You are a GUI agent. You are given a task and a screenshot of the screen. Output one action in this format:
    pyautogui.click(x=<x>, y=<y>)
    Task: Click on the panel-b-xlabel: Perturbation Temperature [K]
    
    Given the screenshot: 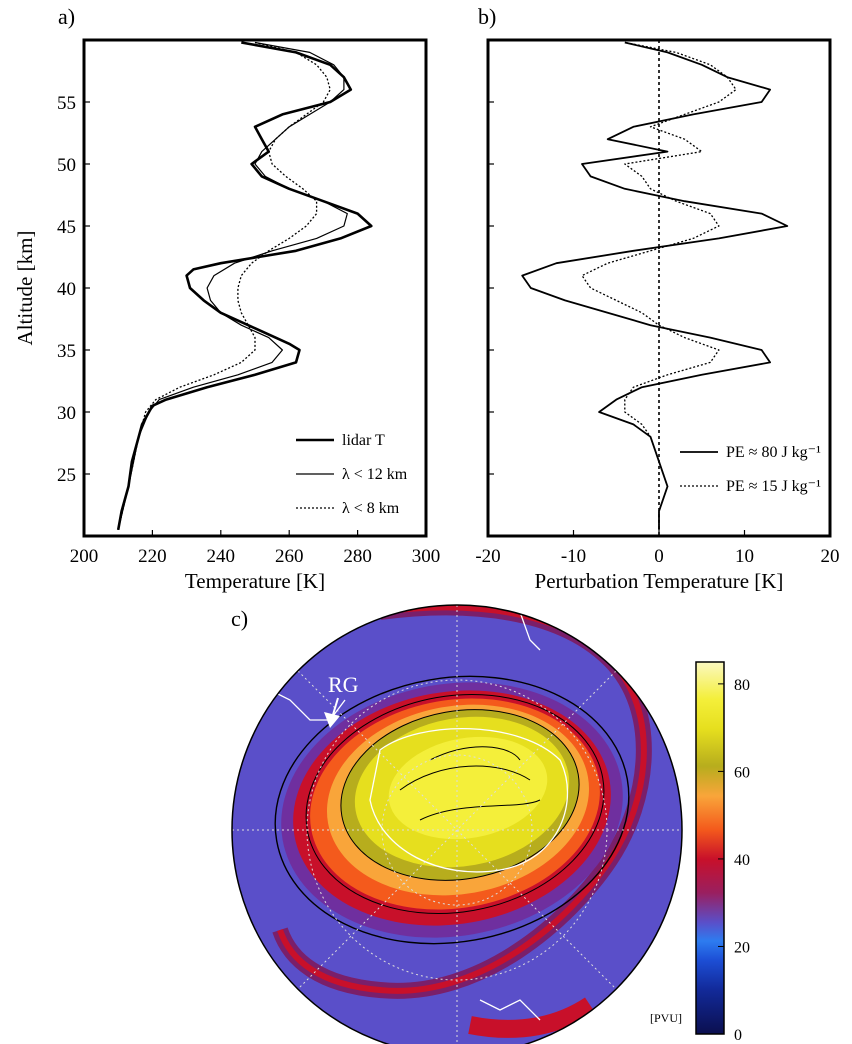 What is the action you would take?
    pyautogui.click(x=659, y=581)
    